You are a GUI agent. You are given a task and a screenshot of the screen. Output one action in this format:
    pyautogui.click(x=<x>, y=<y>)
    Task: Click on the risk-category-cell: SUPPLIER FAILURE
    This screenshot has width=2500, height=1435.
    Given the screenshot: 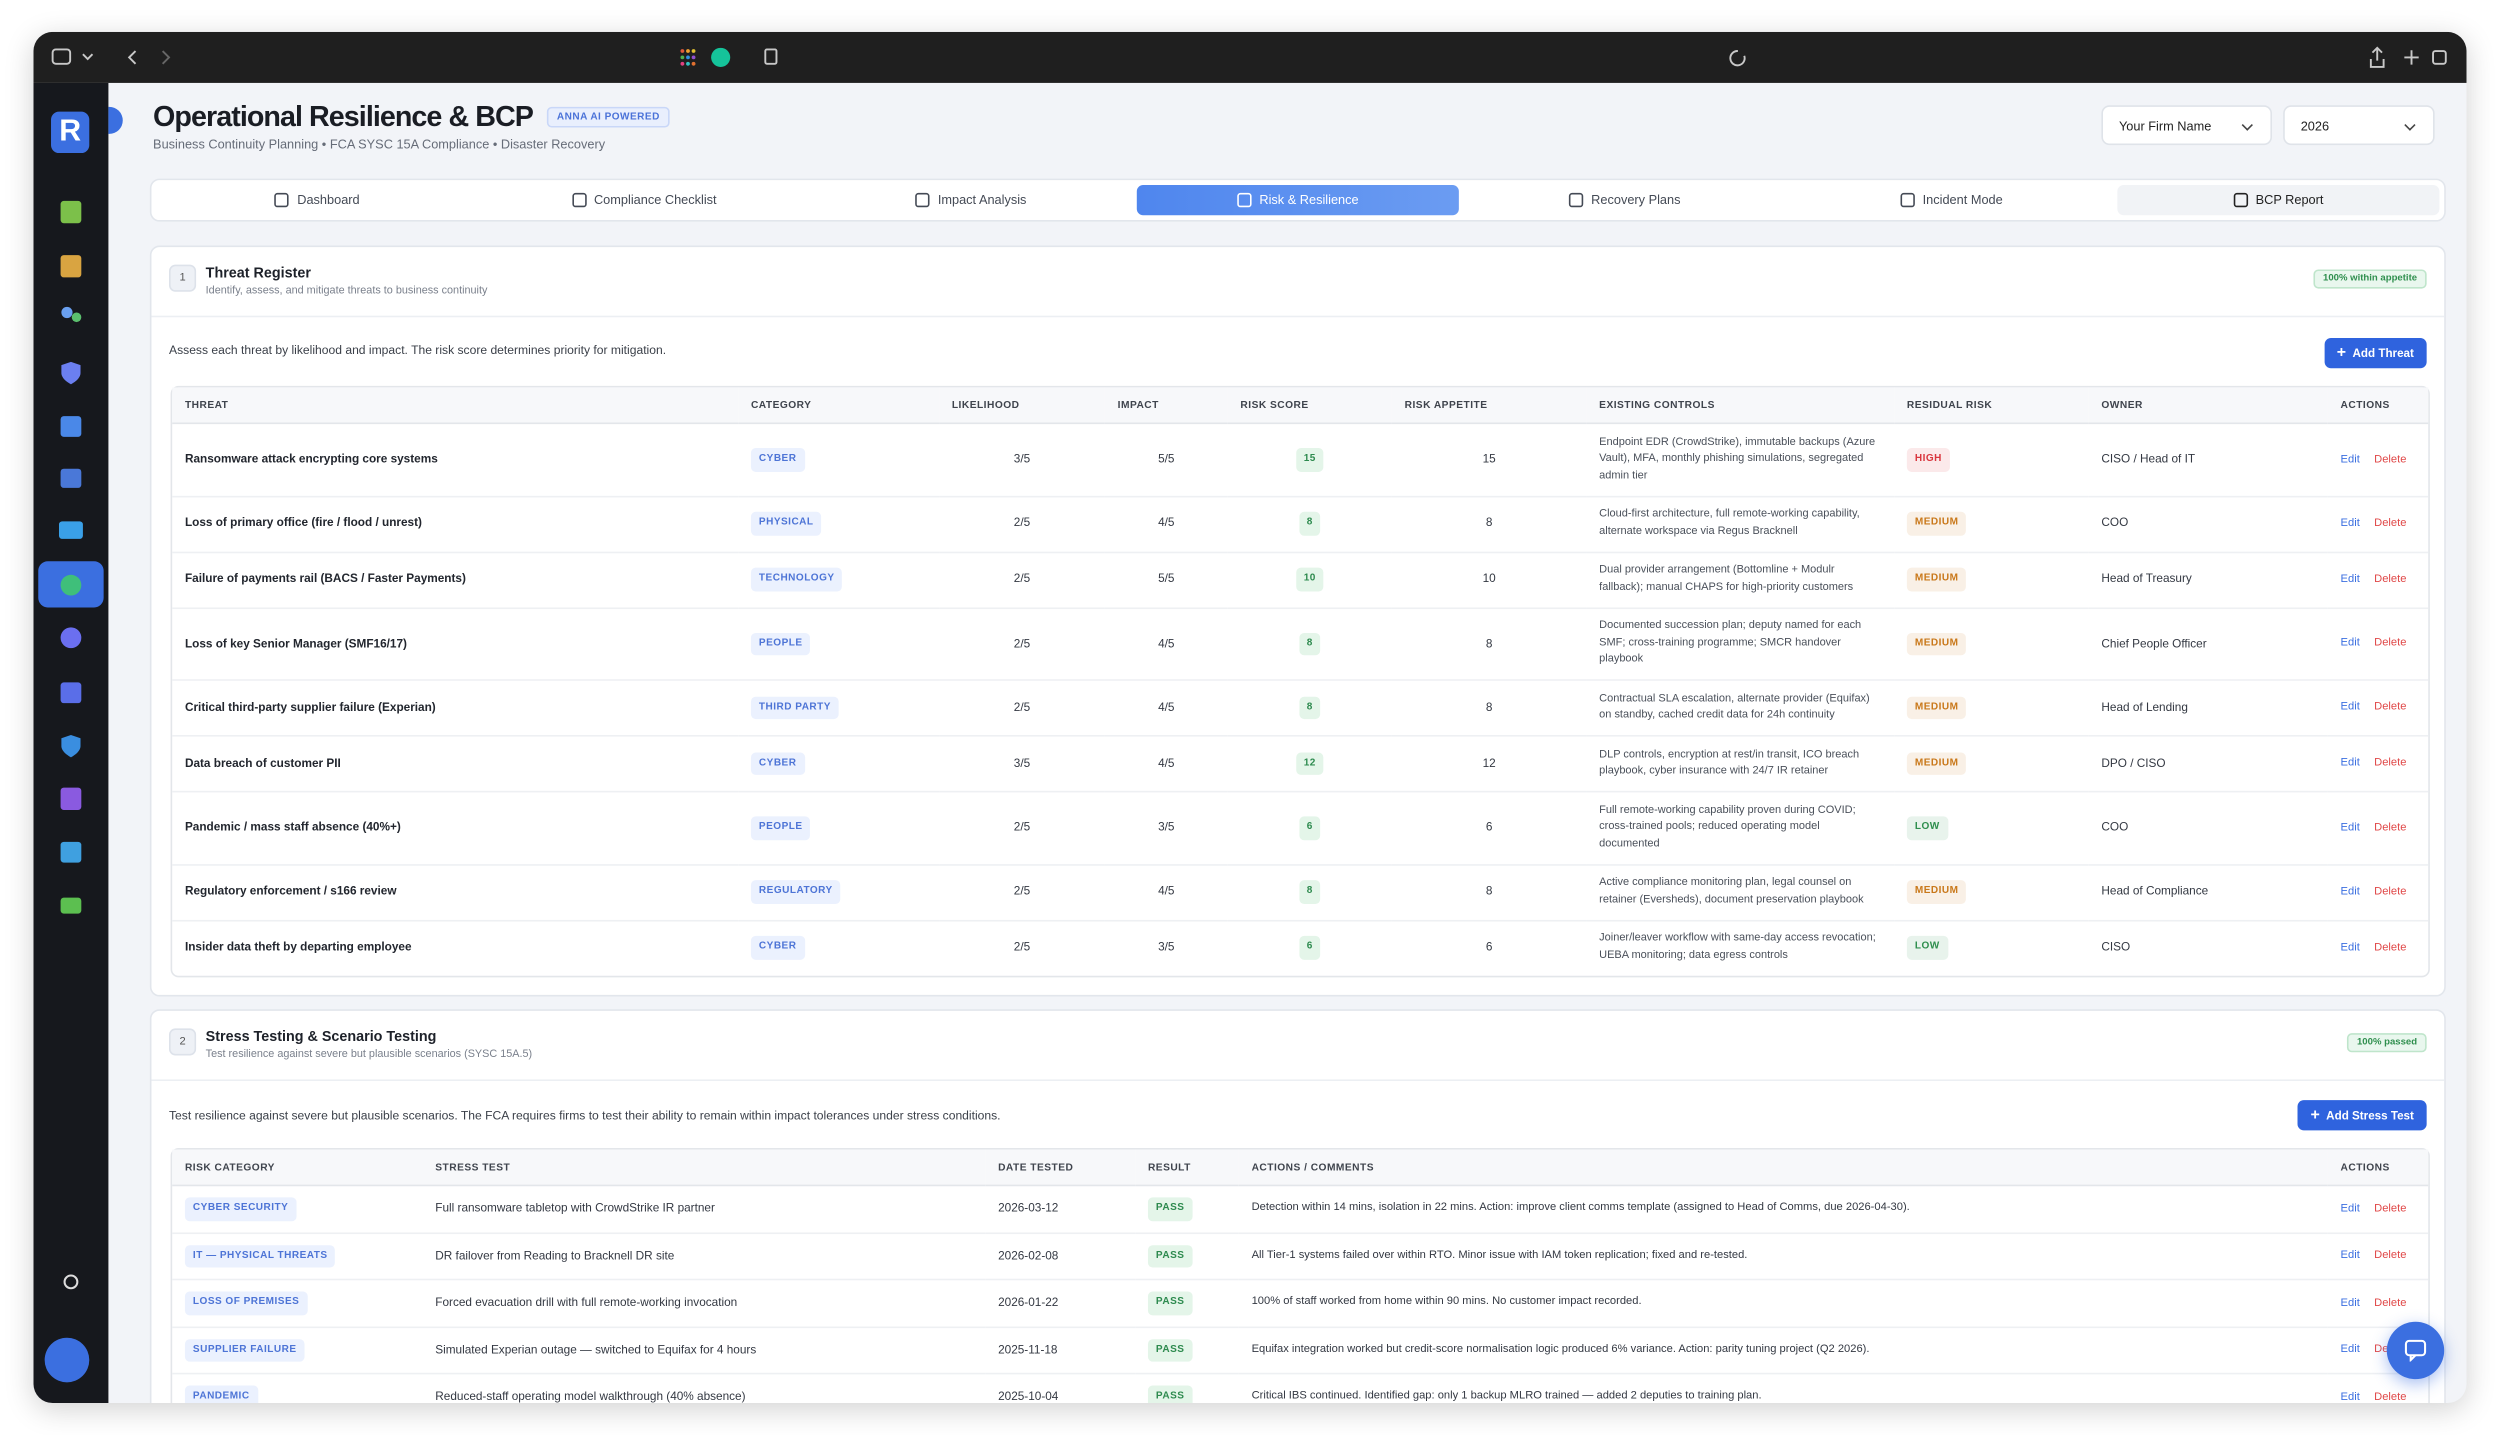 What is the action you would take?
    pyautogui.click(x=297, y=1350)
    